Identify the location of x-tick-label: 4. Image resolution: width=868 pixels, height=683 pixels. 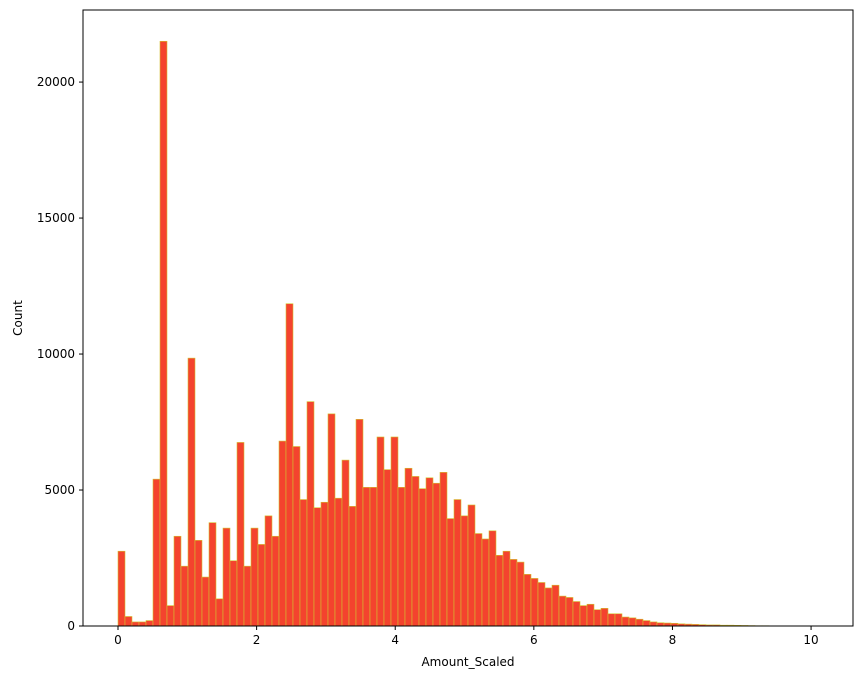
(395, 640).